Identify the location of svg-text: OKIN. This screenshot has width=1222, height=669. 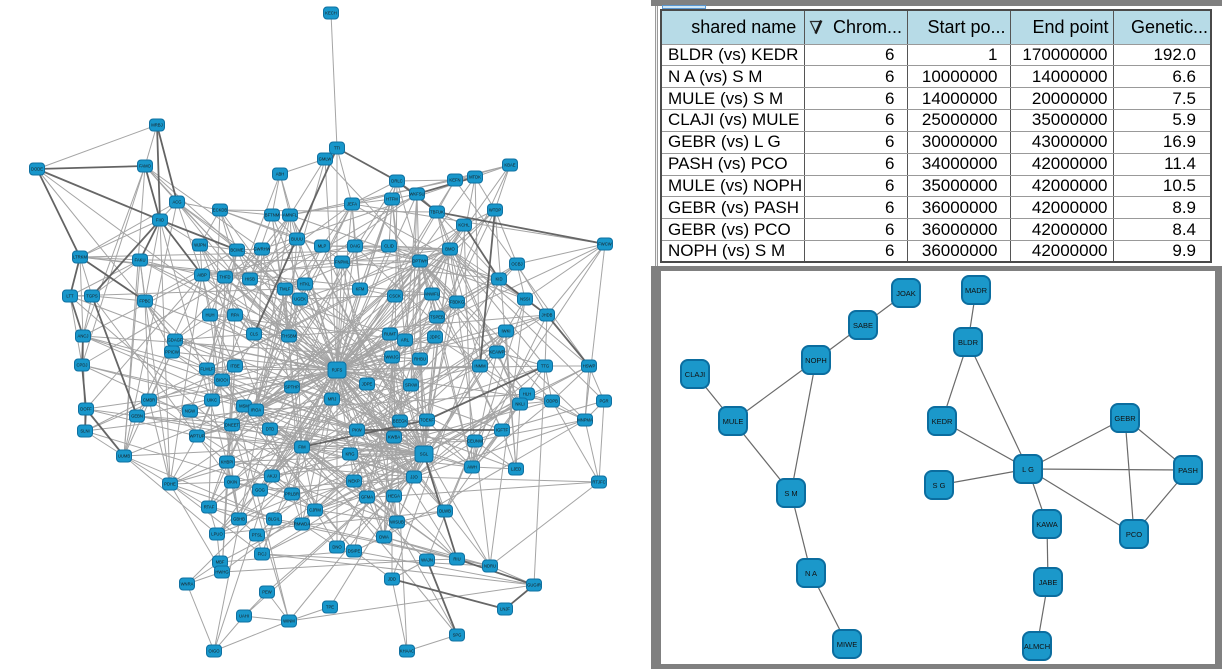
(232, 482).